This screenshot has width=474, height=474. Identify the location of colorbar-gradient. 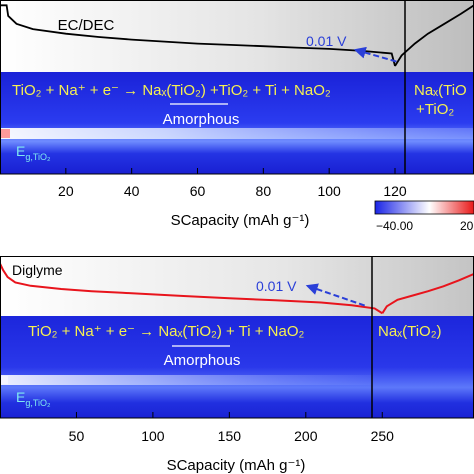
(424, 207).